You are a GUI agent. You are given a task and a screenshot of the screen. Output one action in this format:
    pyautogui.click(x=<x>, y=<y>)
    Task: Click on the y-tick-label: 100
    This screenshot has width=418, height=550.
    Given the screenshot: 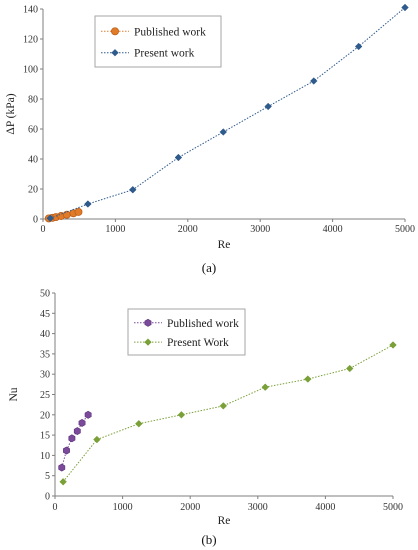 What is the action you would take?
    pyautogui.click(x=30, y=70)
    